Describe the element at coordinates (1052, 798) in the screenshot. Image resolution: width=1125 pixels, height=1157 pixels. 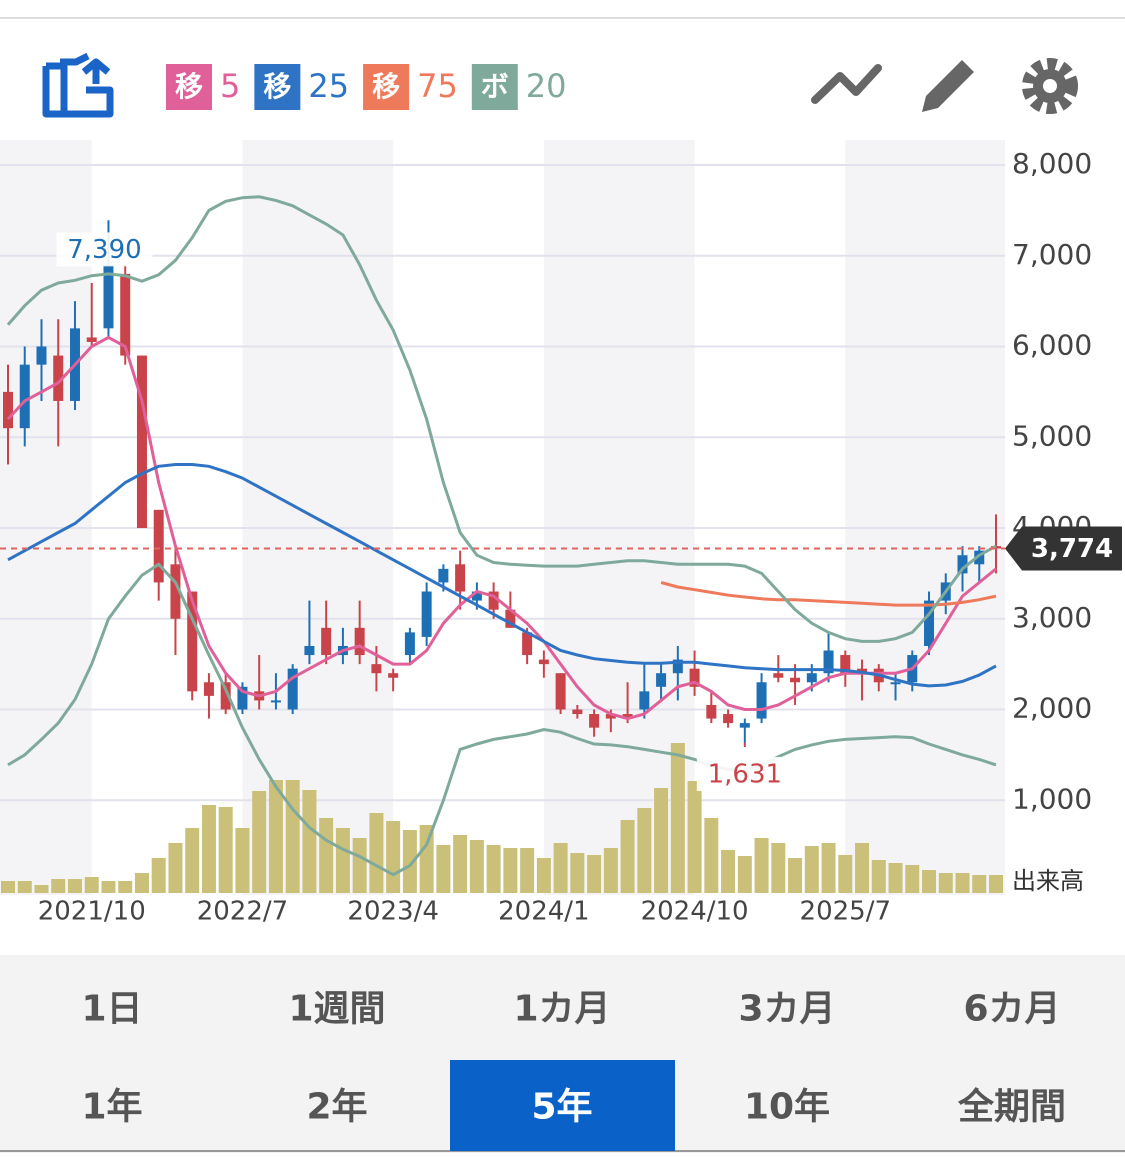
I see `y-tick-label: 1,000` at that location.